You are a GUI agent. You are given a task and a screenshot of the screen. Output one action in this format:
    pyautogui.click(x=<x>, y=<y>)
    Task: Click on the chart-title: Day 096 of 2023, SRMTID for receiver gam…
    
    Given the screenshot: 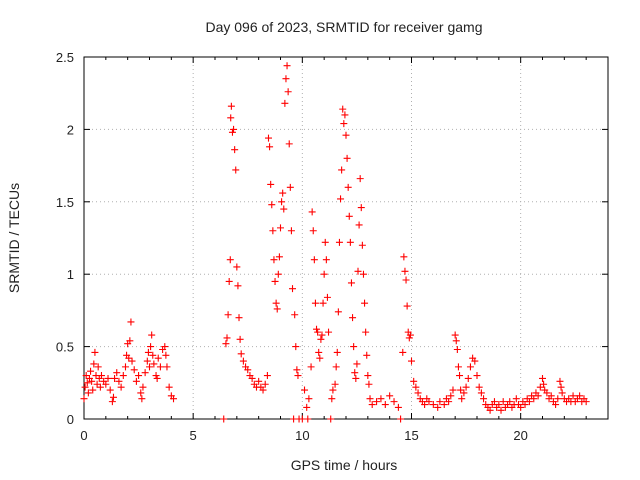 What is the action you would take?
    pyautogui.click(x=343, y=27)
    